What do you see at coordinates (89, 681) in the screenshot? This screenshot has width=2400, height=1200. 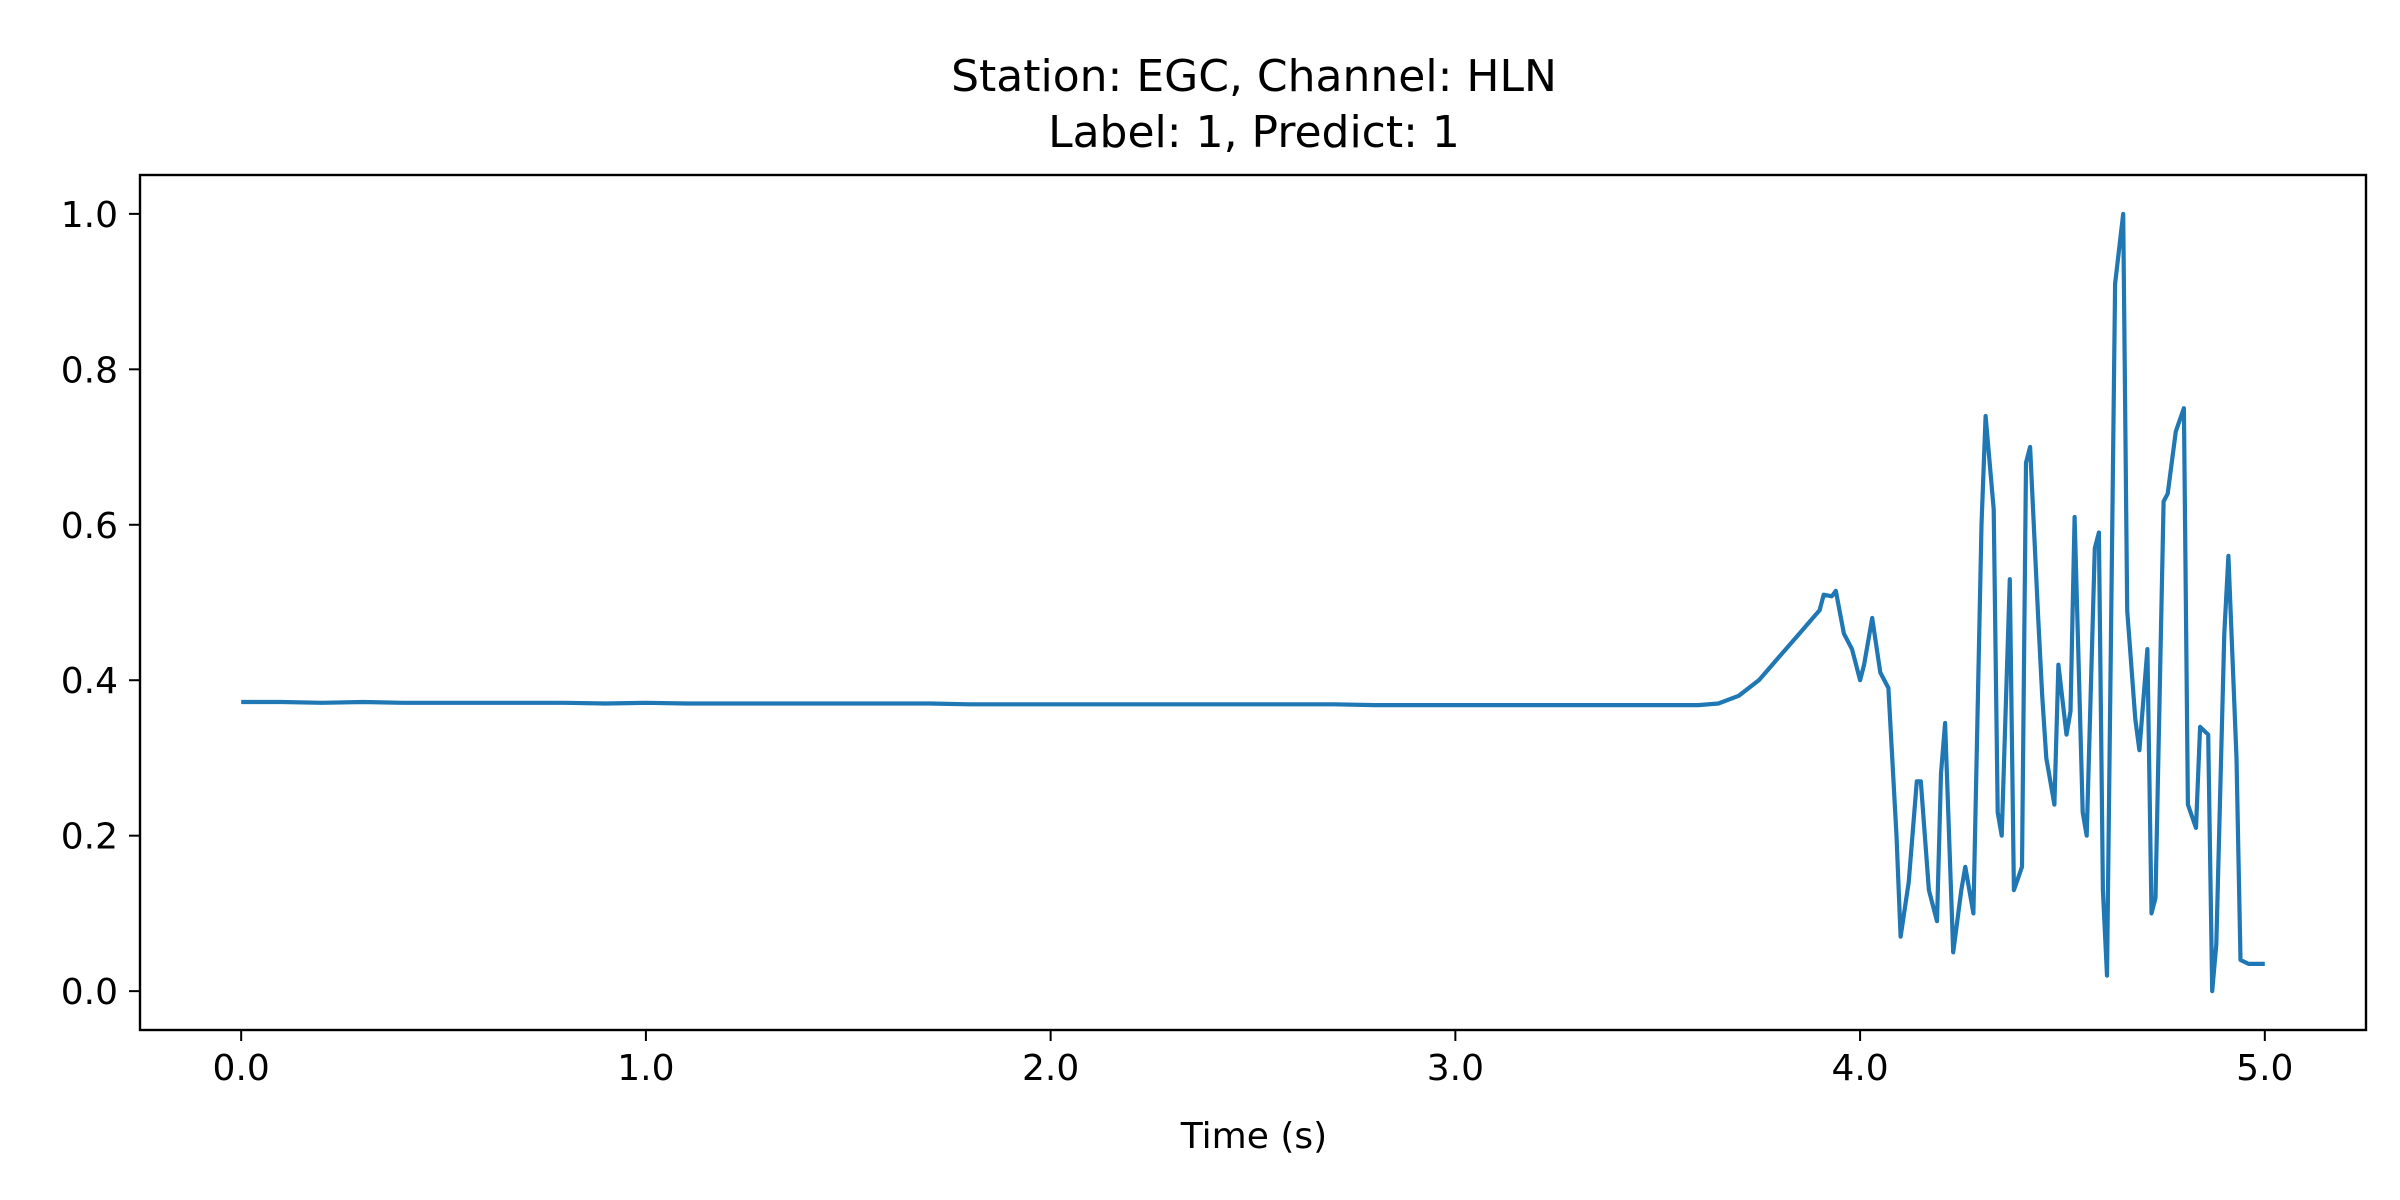 I see `y-tick-label: 0.4` at bounding box center [89, 681].